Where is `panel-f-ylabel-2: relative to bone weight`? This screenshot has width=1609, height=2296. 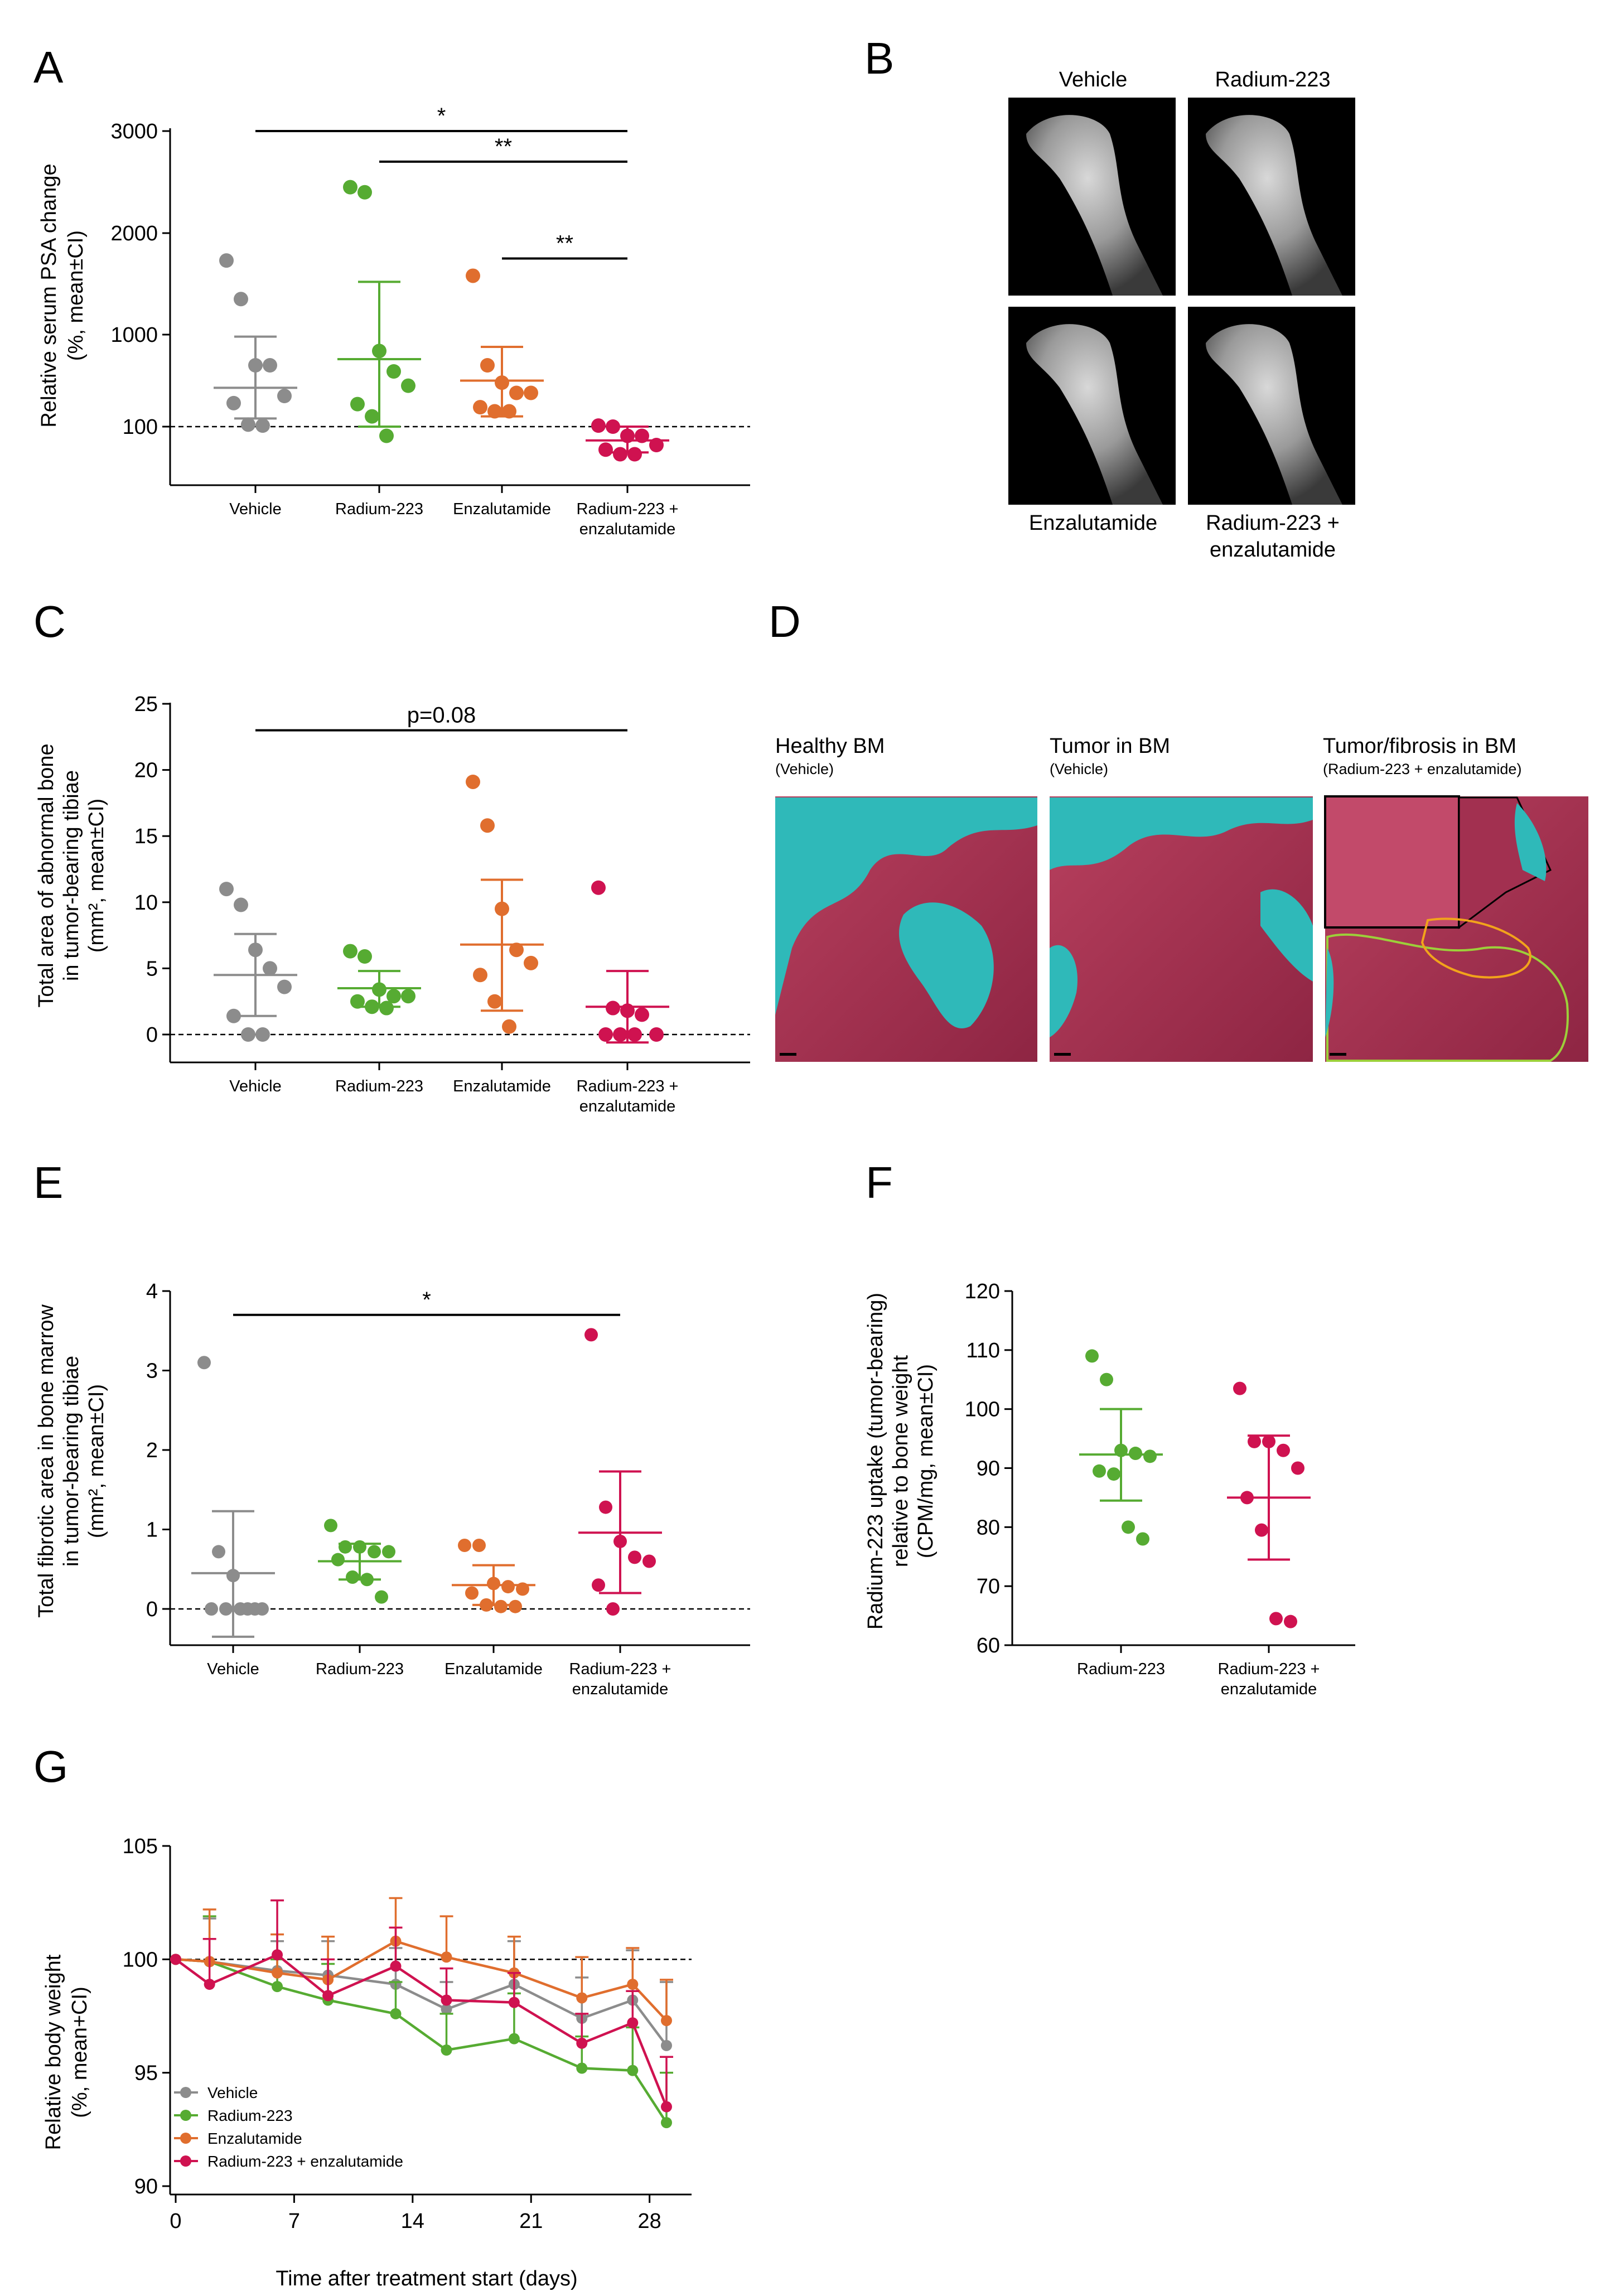
panel-f-ylabel-2: relative to bone weight is located at coordinates (900, 1461).